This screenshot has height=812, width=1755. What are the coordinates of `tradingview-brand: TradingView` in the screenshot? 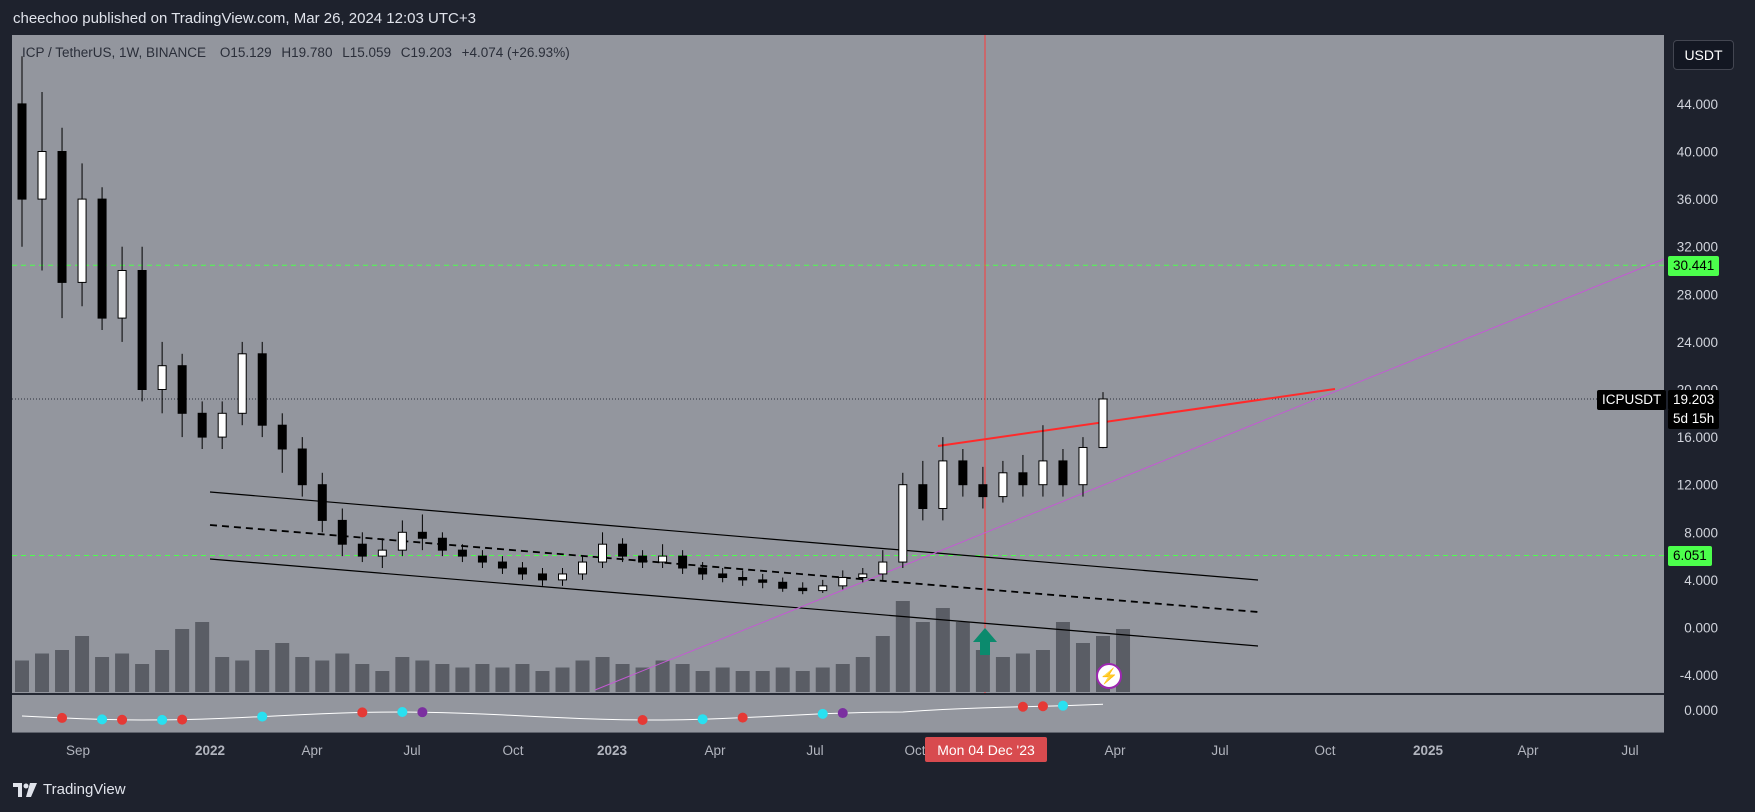 It's located at (69, 789).